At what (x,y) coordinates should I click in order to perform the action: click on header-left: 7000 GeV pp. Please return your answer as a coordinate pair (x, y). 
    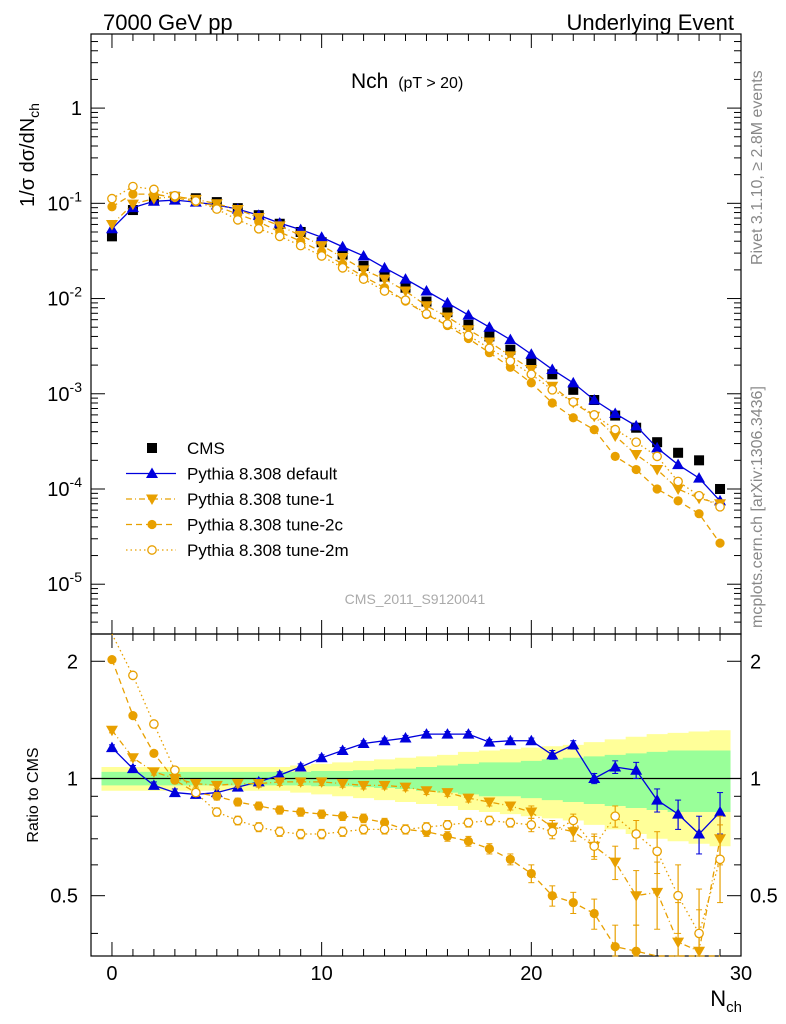
    Looking at the image, I should click on (168, 22).